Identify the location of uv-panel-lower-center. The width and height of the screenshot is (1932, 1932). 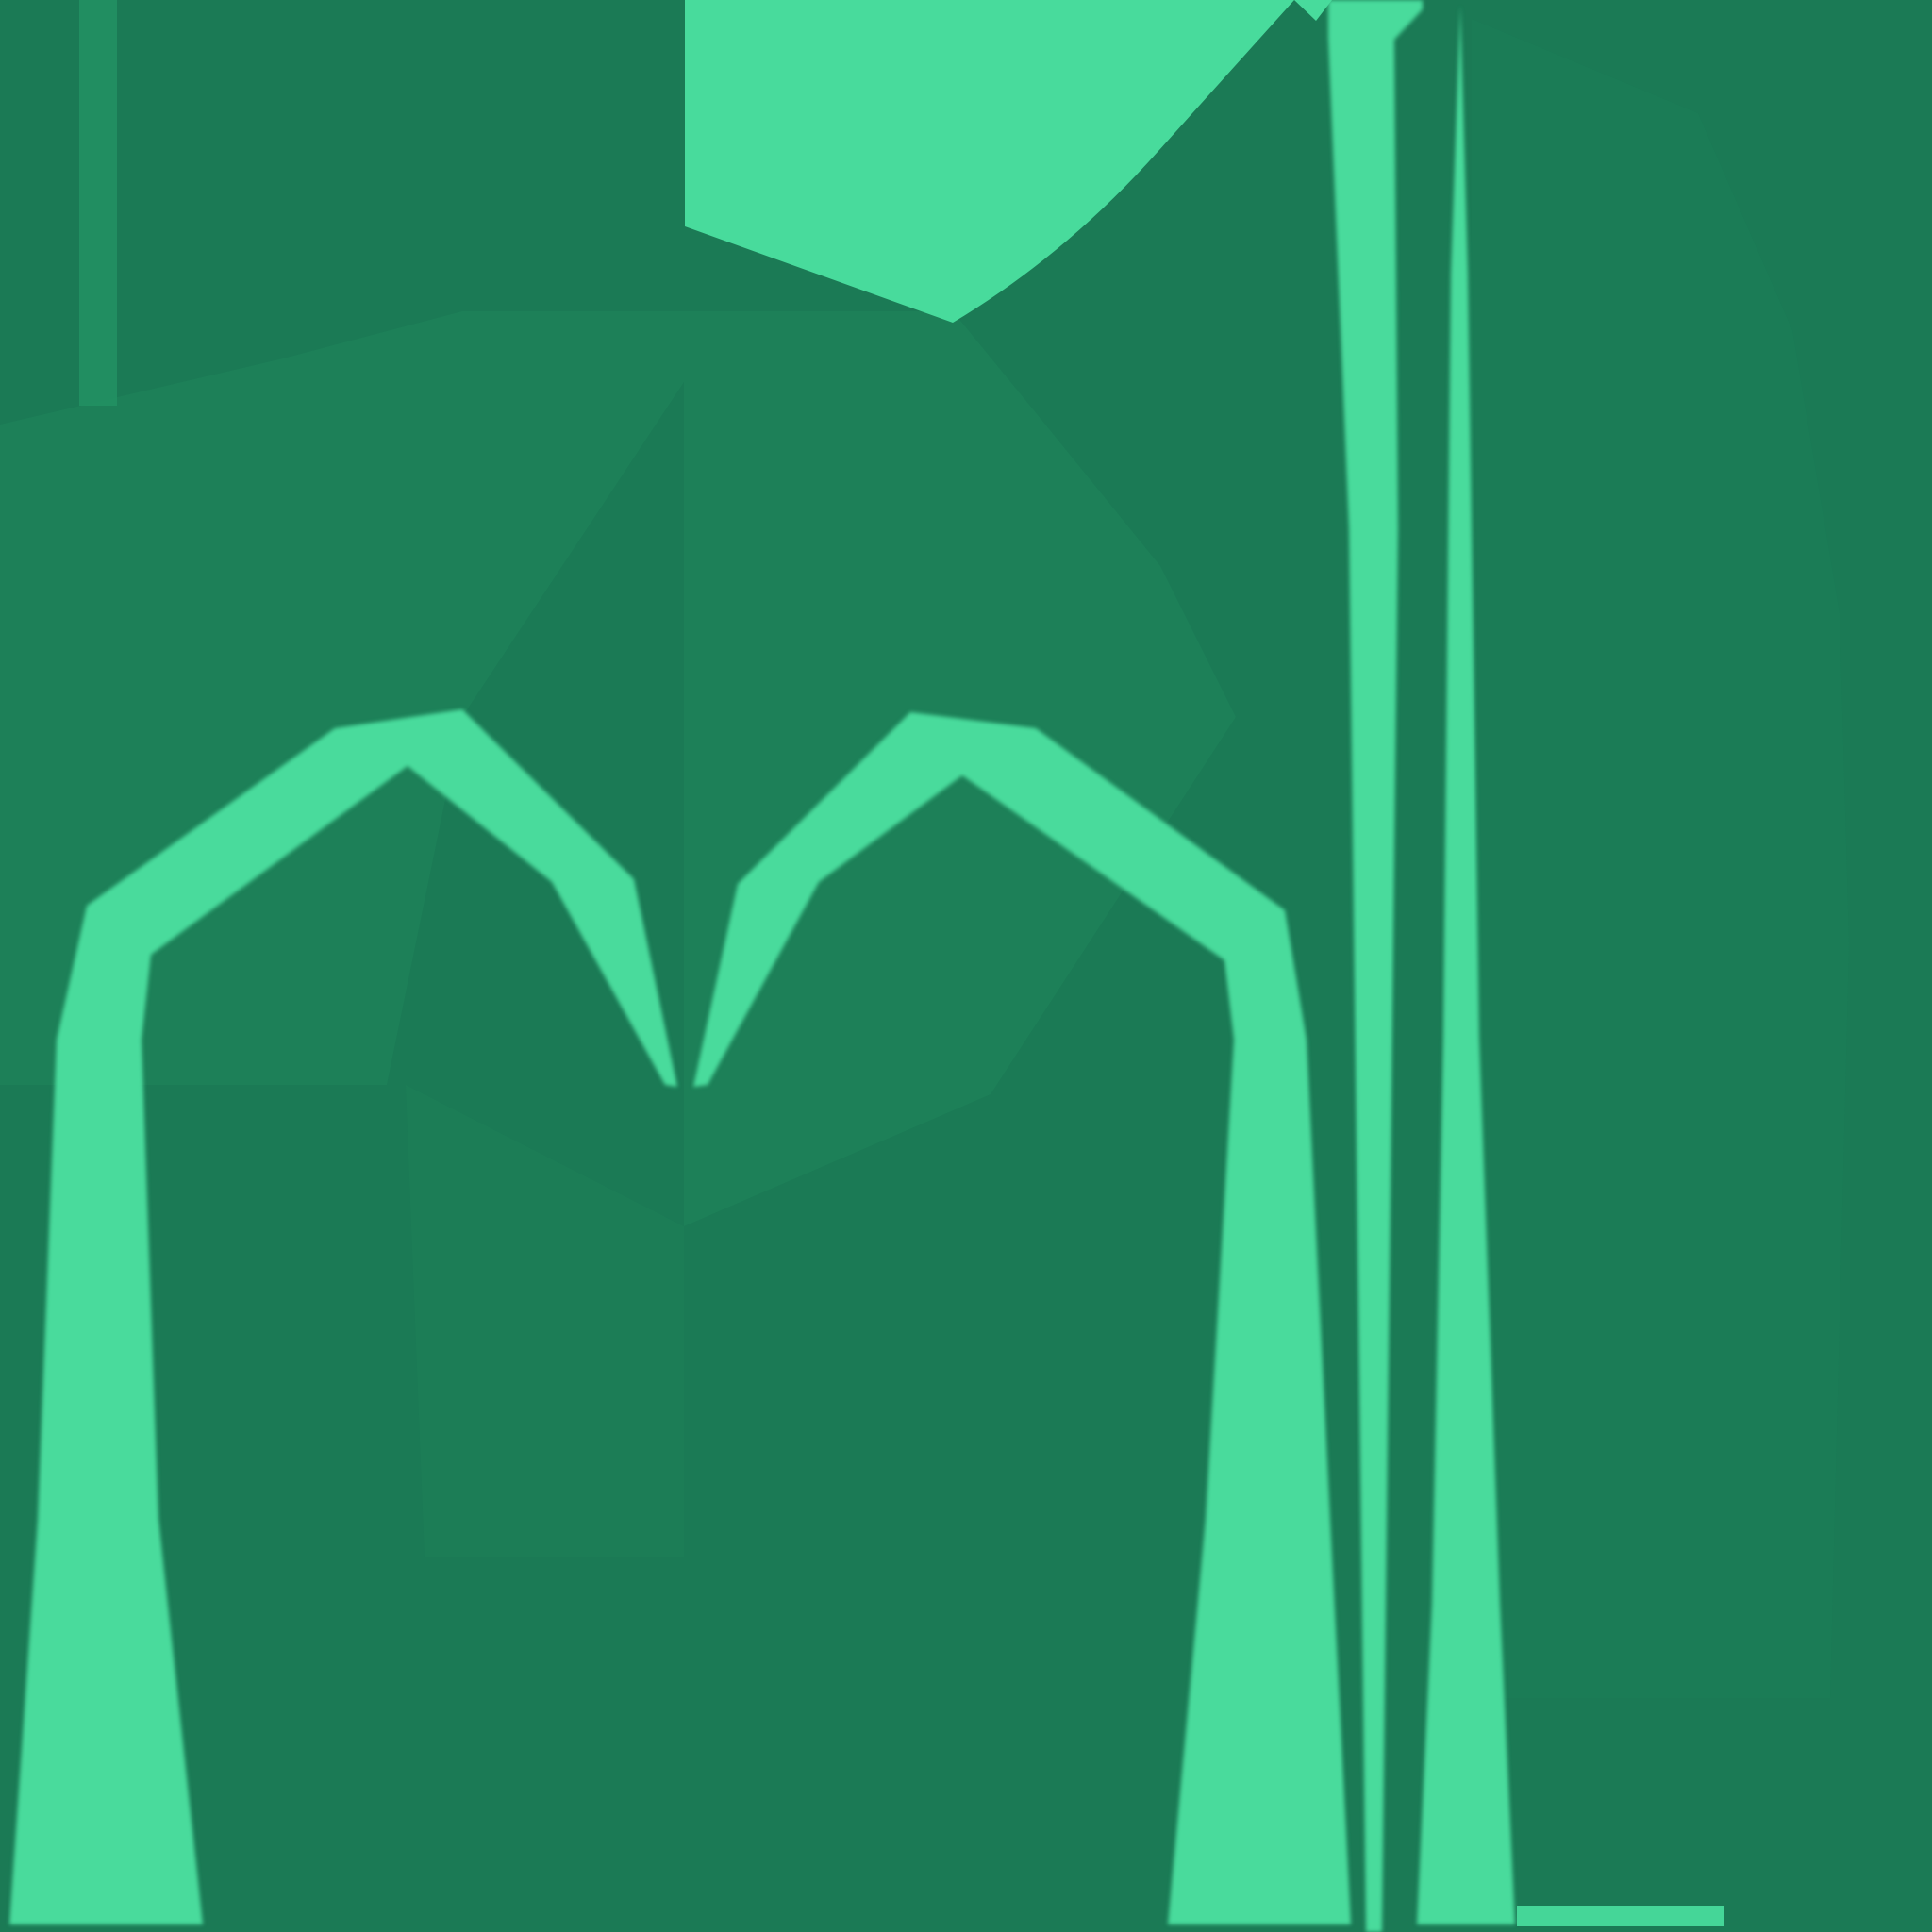
(545, 1321).